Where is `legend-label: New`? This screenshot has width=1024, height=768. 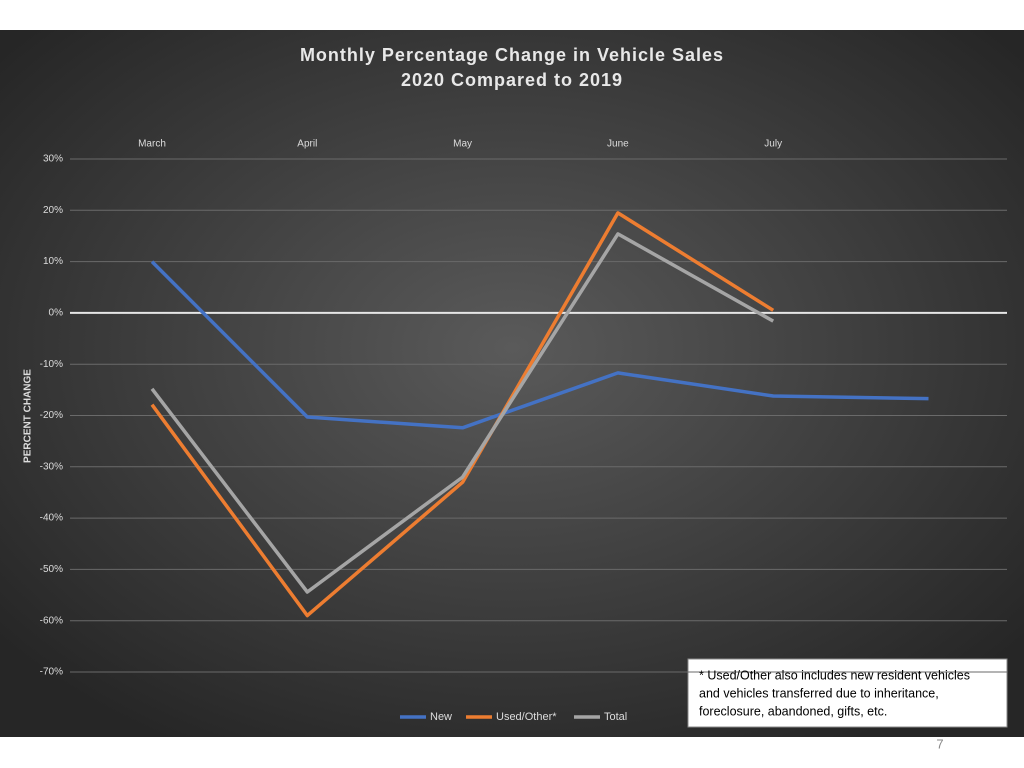 legend-label: New is located at coordinates (441, 717).